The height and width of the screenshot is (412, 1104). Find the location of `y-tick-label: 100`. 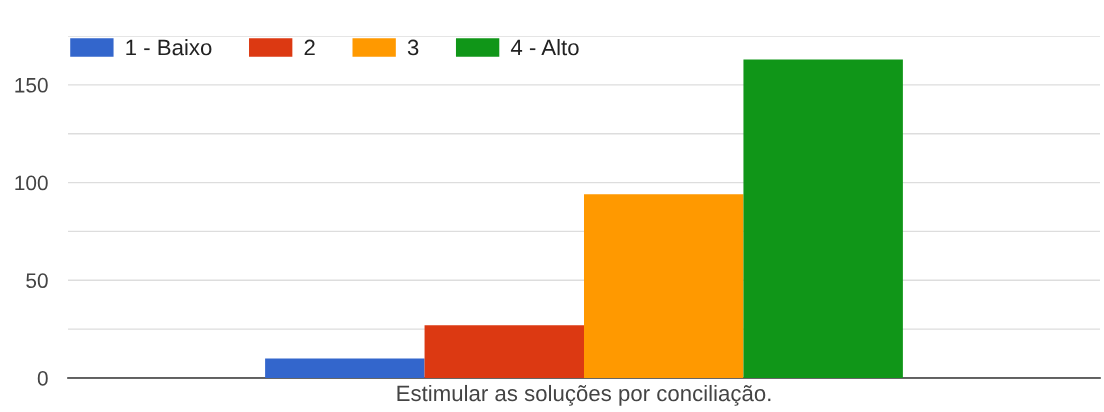

y-tick-label: 100 is located at coordinates (31, 183).